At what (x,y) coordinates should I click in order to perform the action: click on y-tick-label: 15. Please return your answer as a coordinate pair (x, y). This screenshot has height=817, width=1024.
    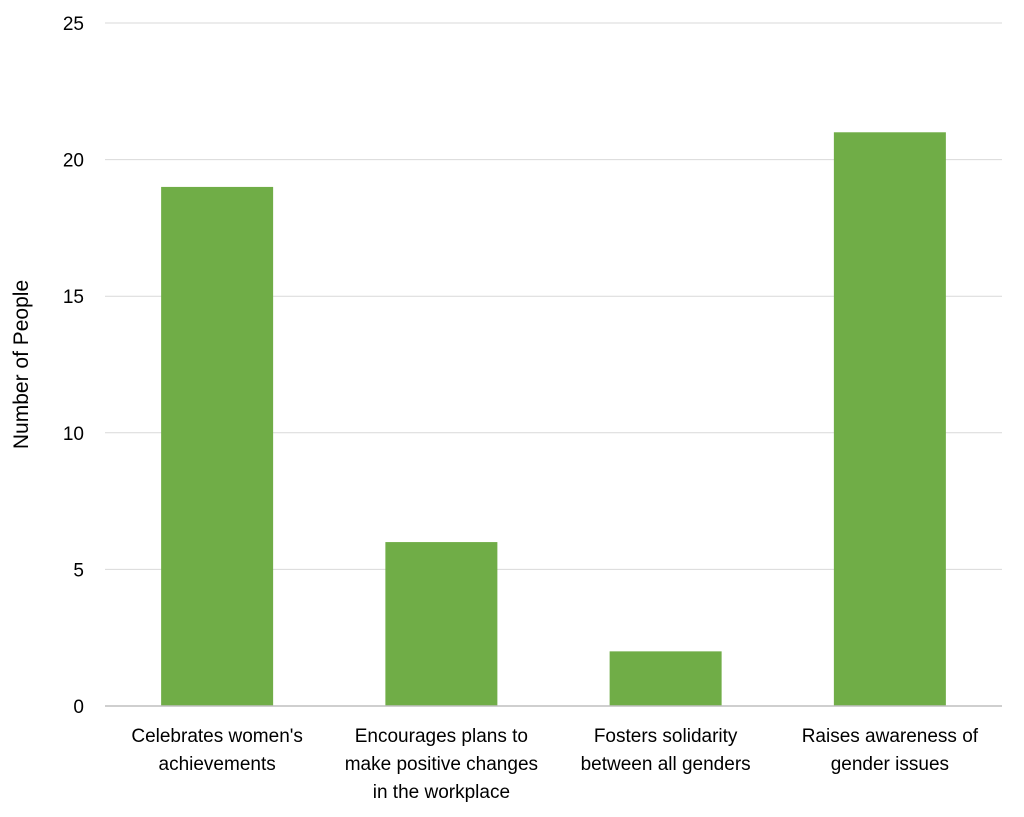
    Looking at the image, I should click on (73, 297).